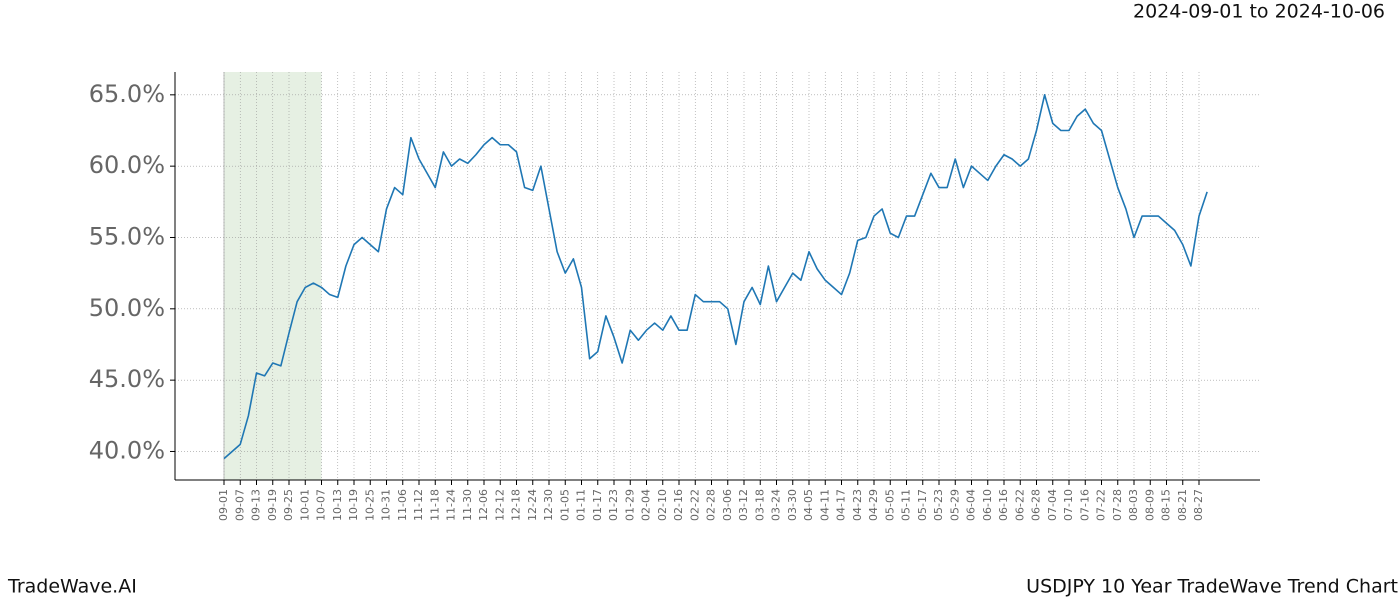 This screenshot has width=1400, height=600. Describe the element at coordinates (451, 505) in the screenshot. I see `x-tick-label: 11-24` at that location.